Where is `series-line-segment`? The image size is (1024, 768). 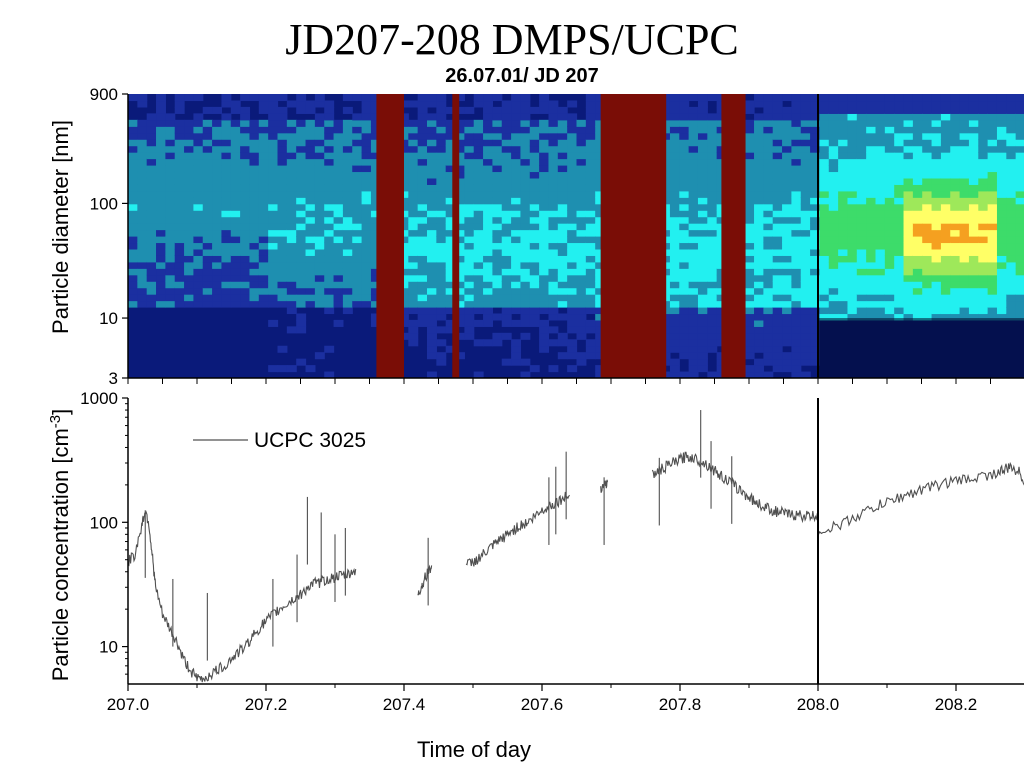 series-line-segment is located at coordinates (518, 529).